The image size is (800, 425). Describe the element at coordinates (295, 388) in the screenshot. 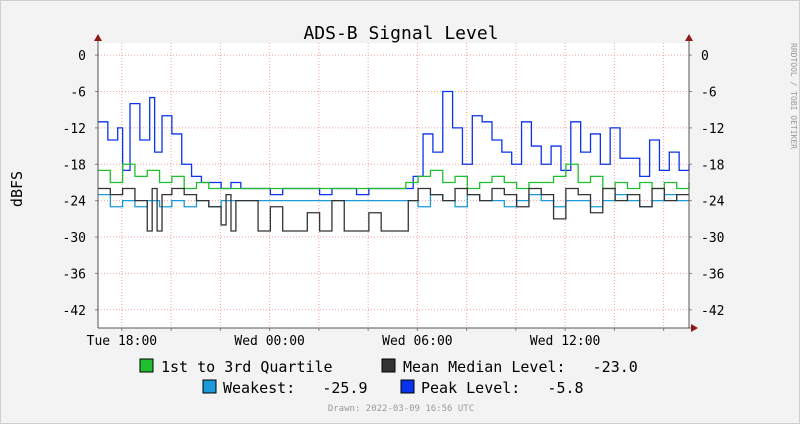

I see `legend-label: Weakest: -25.9` at that location.